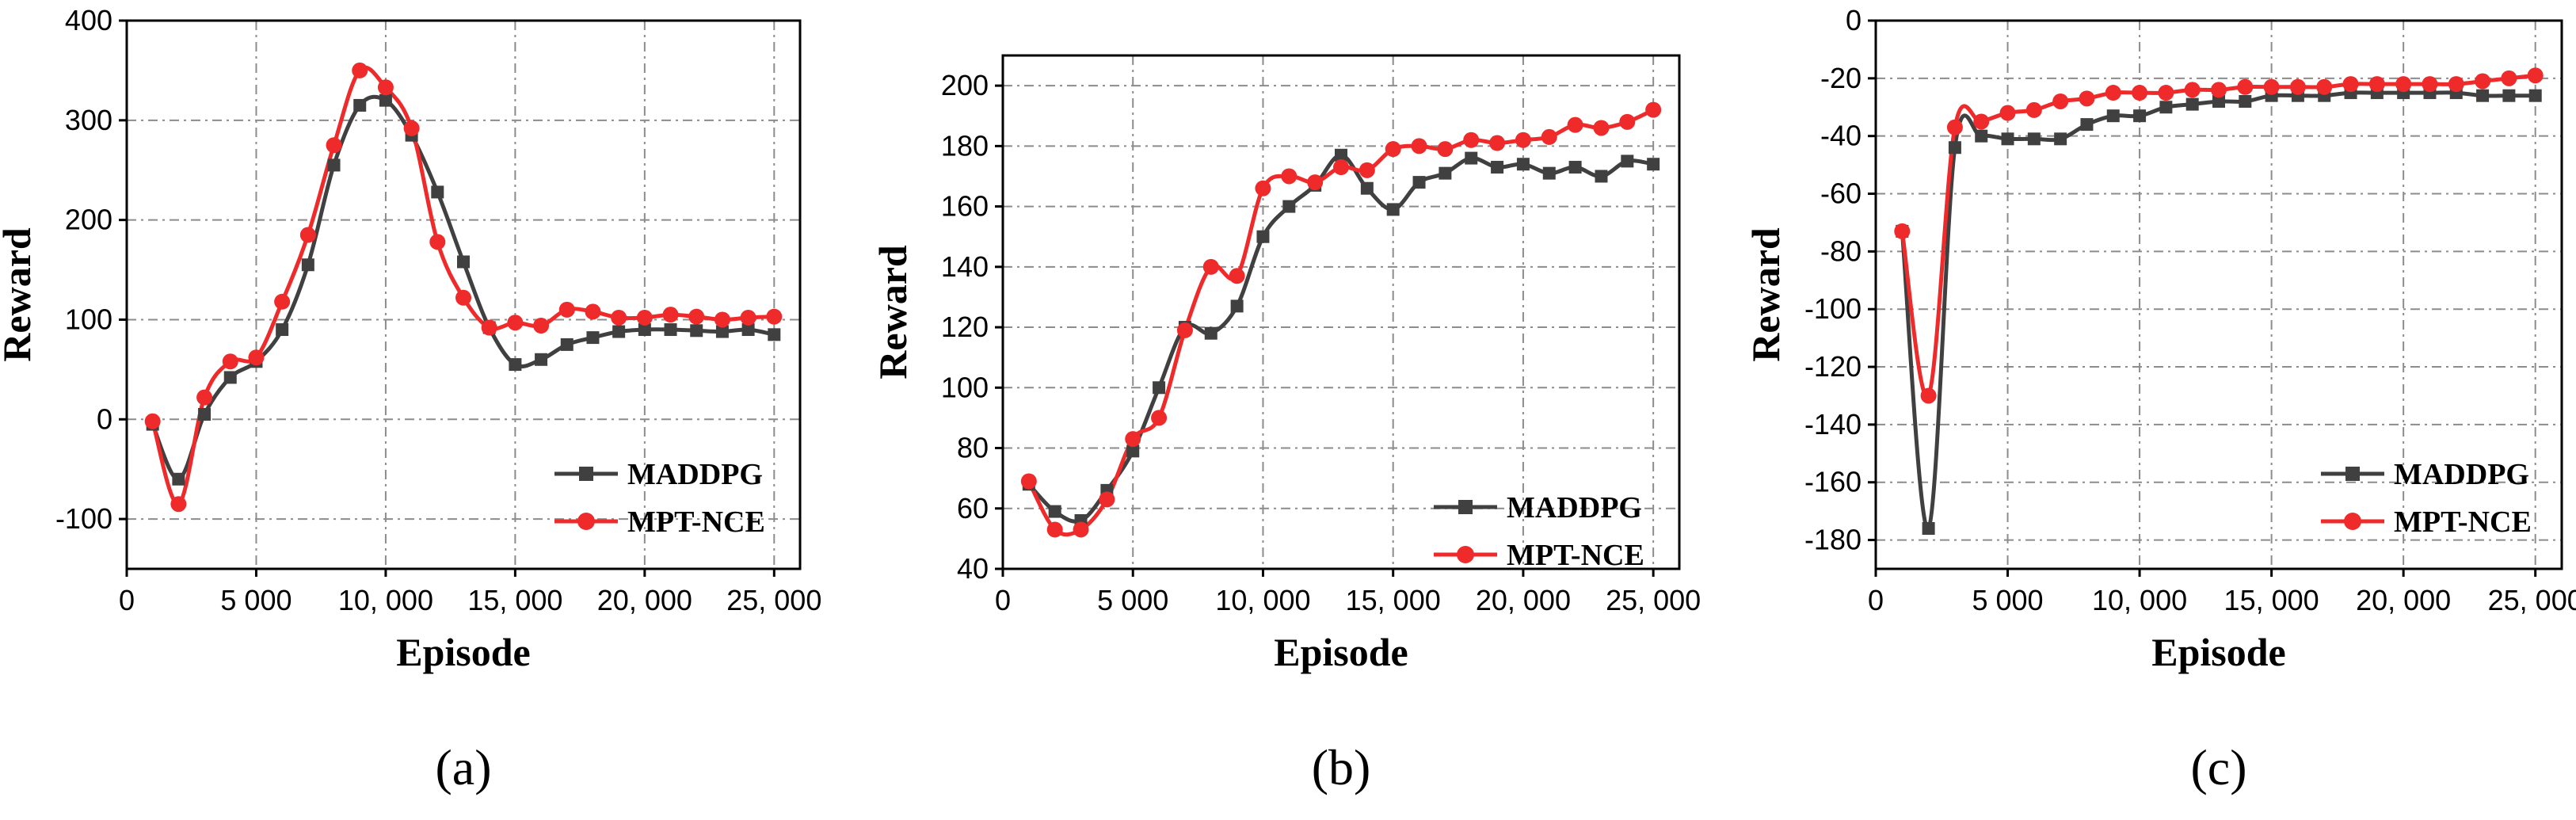 The image size is (2576, 820). I want to click on y-tick-label: 0, so click(104, 418).